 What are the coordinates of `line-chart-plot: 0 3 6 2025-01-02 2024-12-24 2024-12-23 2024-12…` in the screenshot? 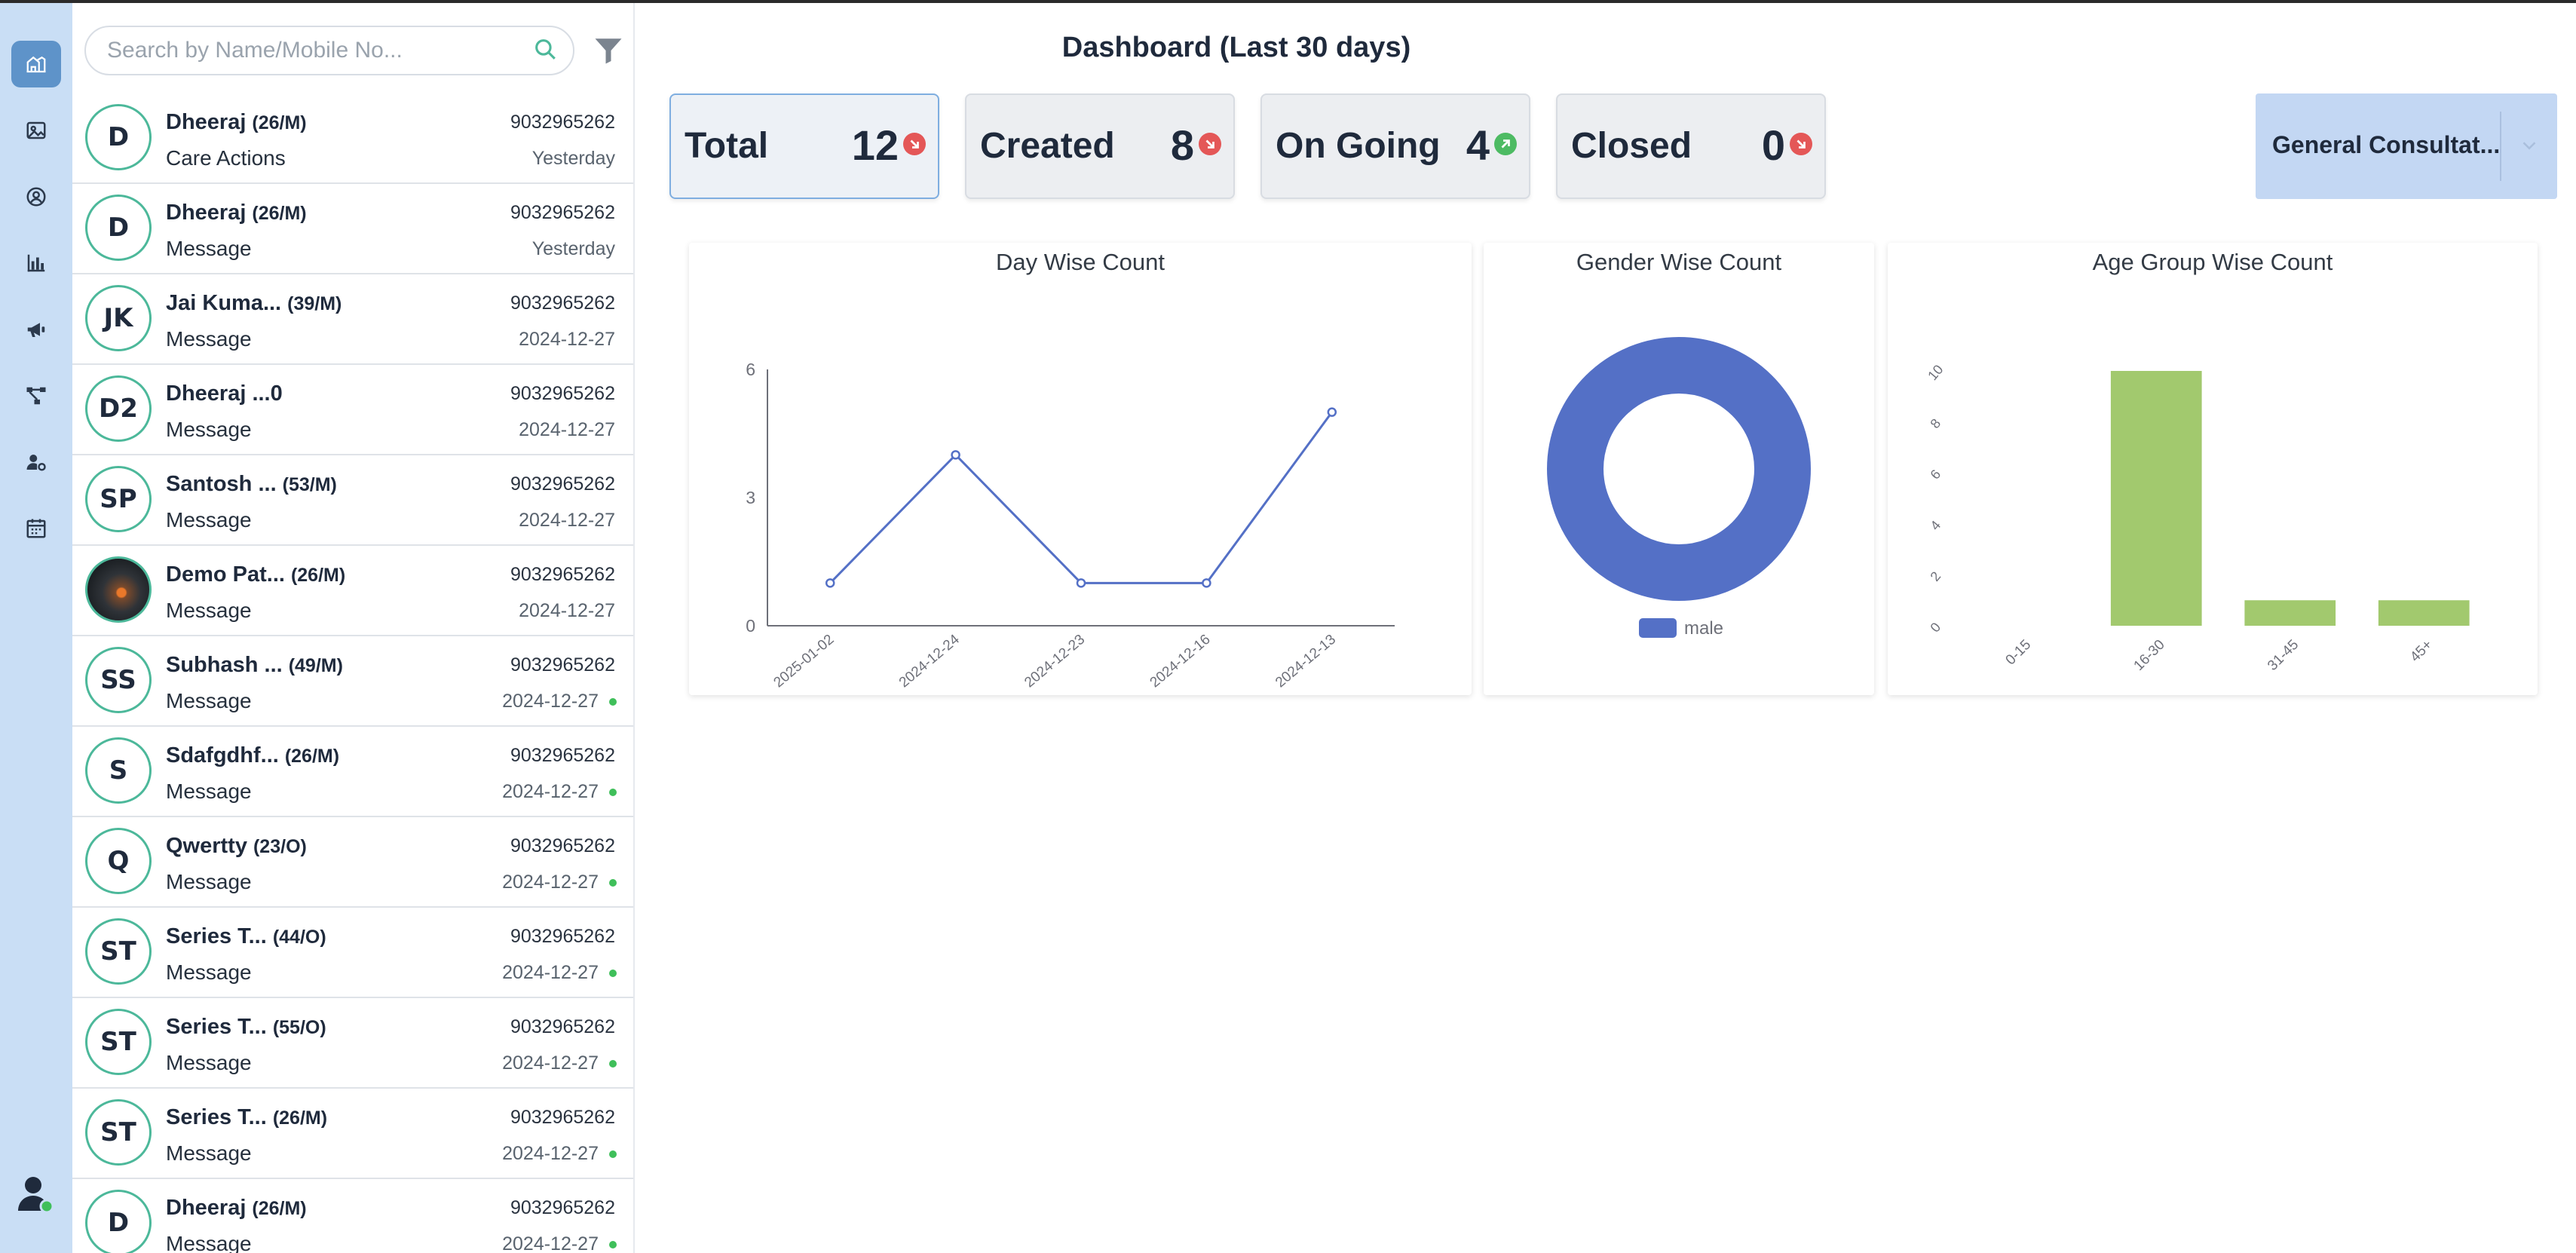 It's located at (1070, 525).